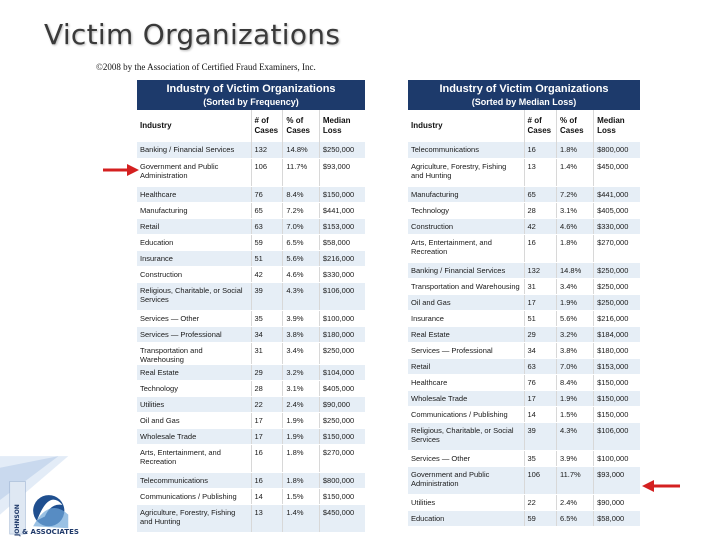  What do you see at coordinates (301, 518) in the screenshot?
I see `cell-percent: 1.4%` at bounding box center [301, 518].